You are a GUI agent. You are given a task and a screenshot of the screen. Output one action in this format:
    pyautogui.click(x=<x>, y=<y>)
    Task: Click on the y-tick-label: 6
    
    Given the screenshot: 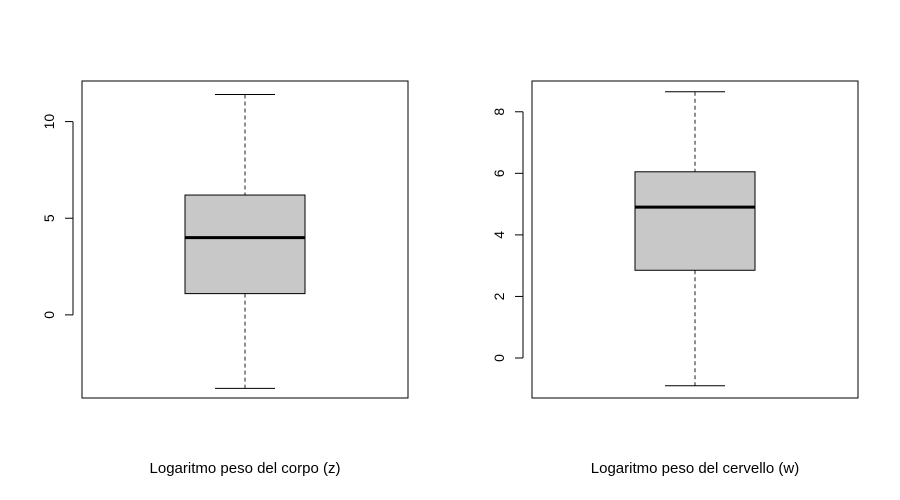 What is the action you would take?
    pyautogui.click(x=499, y=173)
    